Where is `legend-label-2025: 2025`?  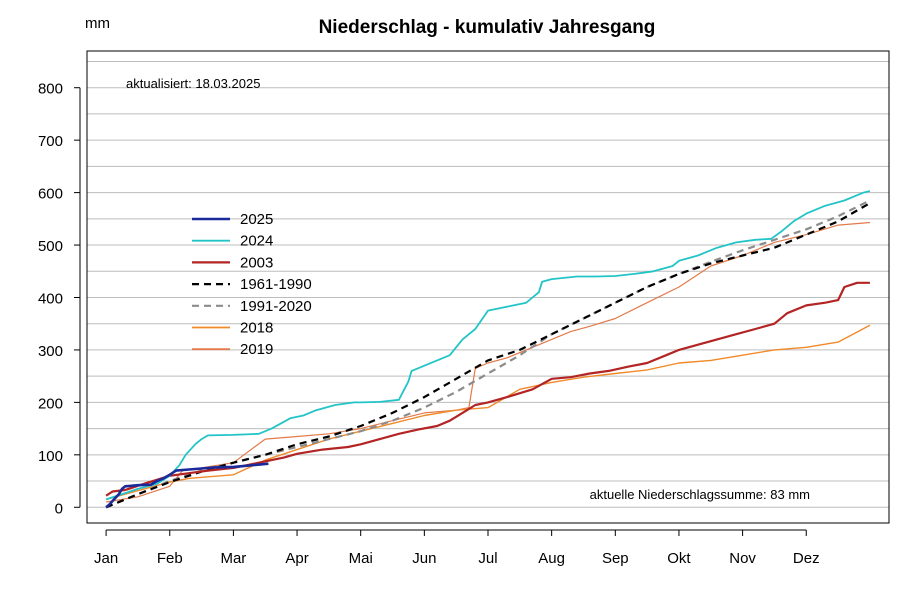
legend-label-2025: 2025 is located at coordinates (256, 219).